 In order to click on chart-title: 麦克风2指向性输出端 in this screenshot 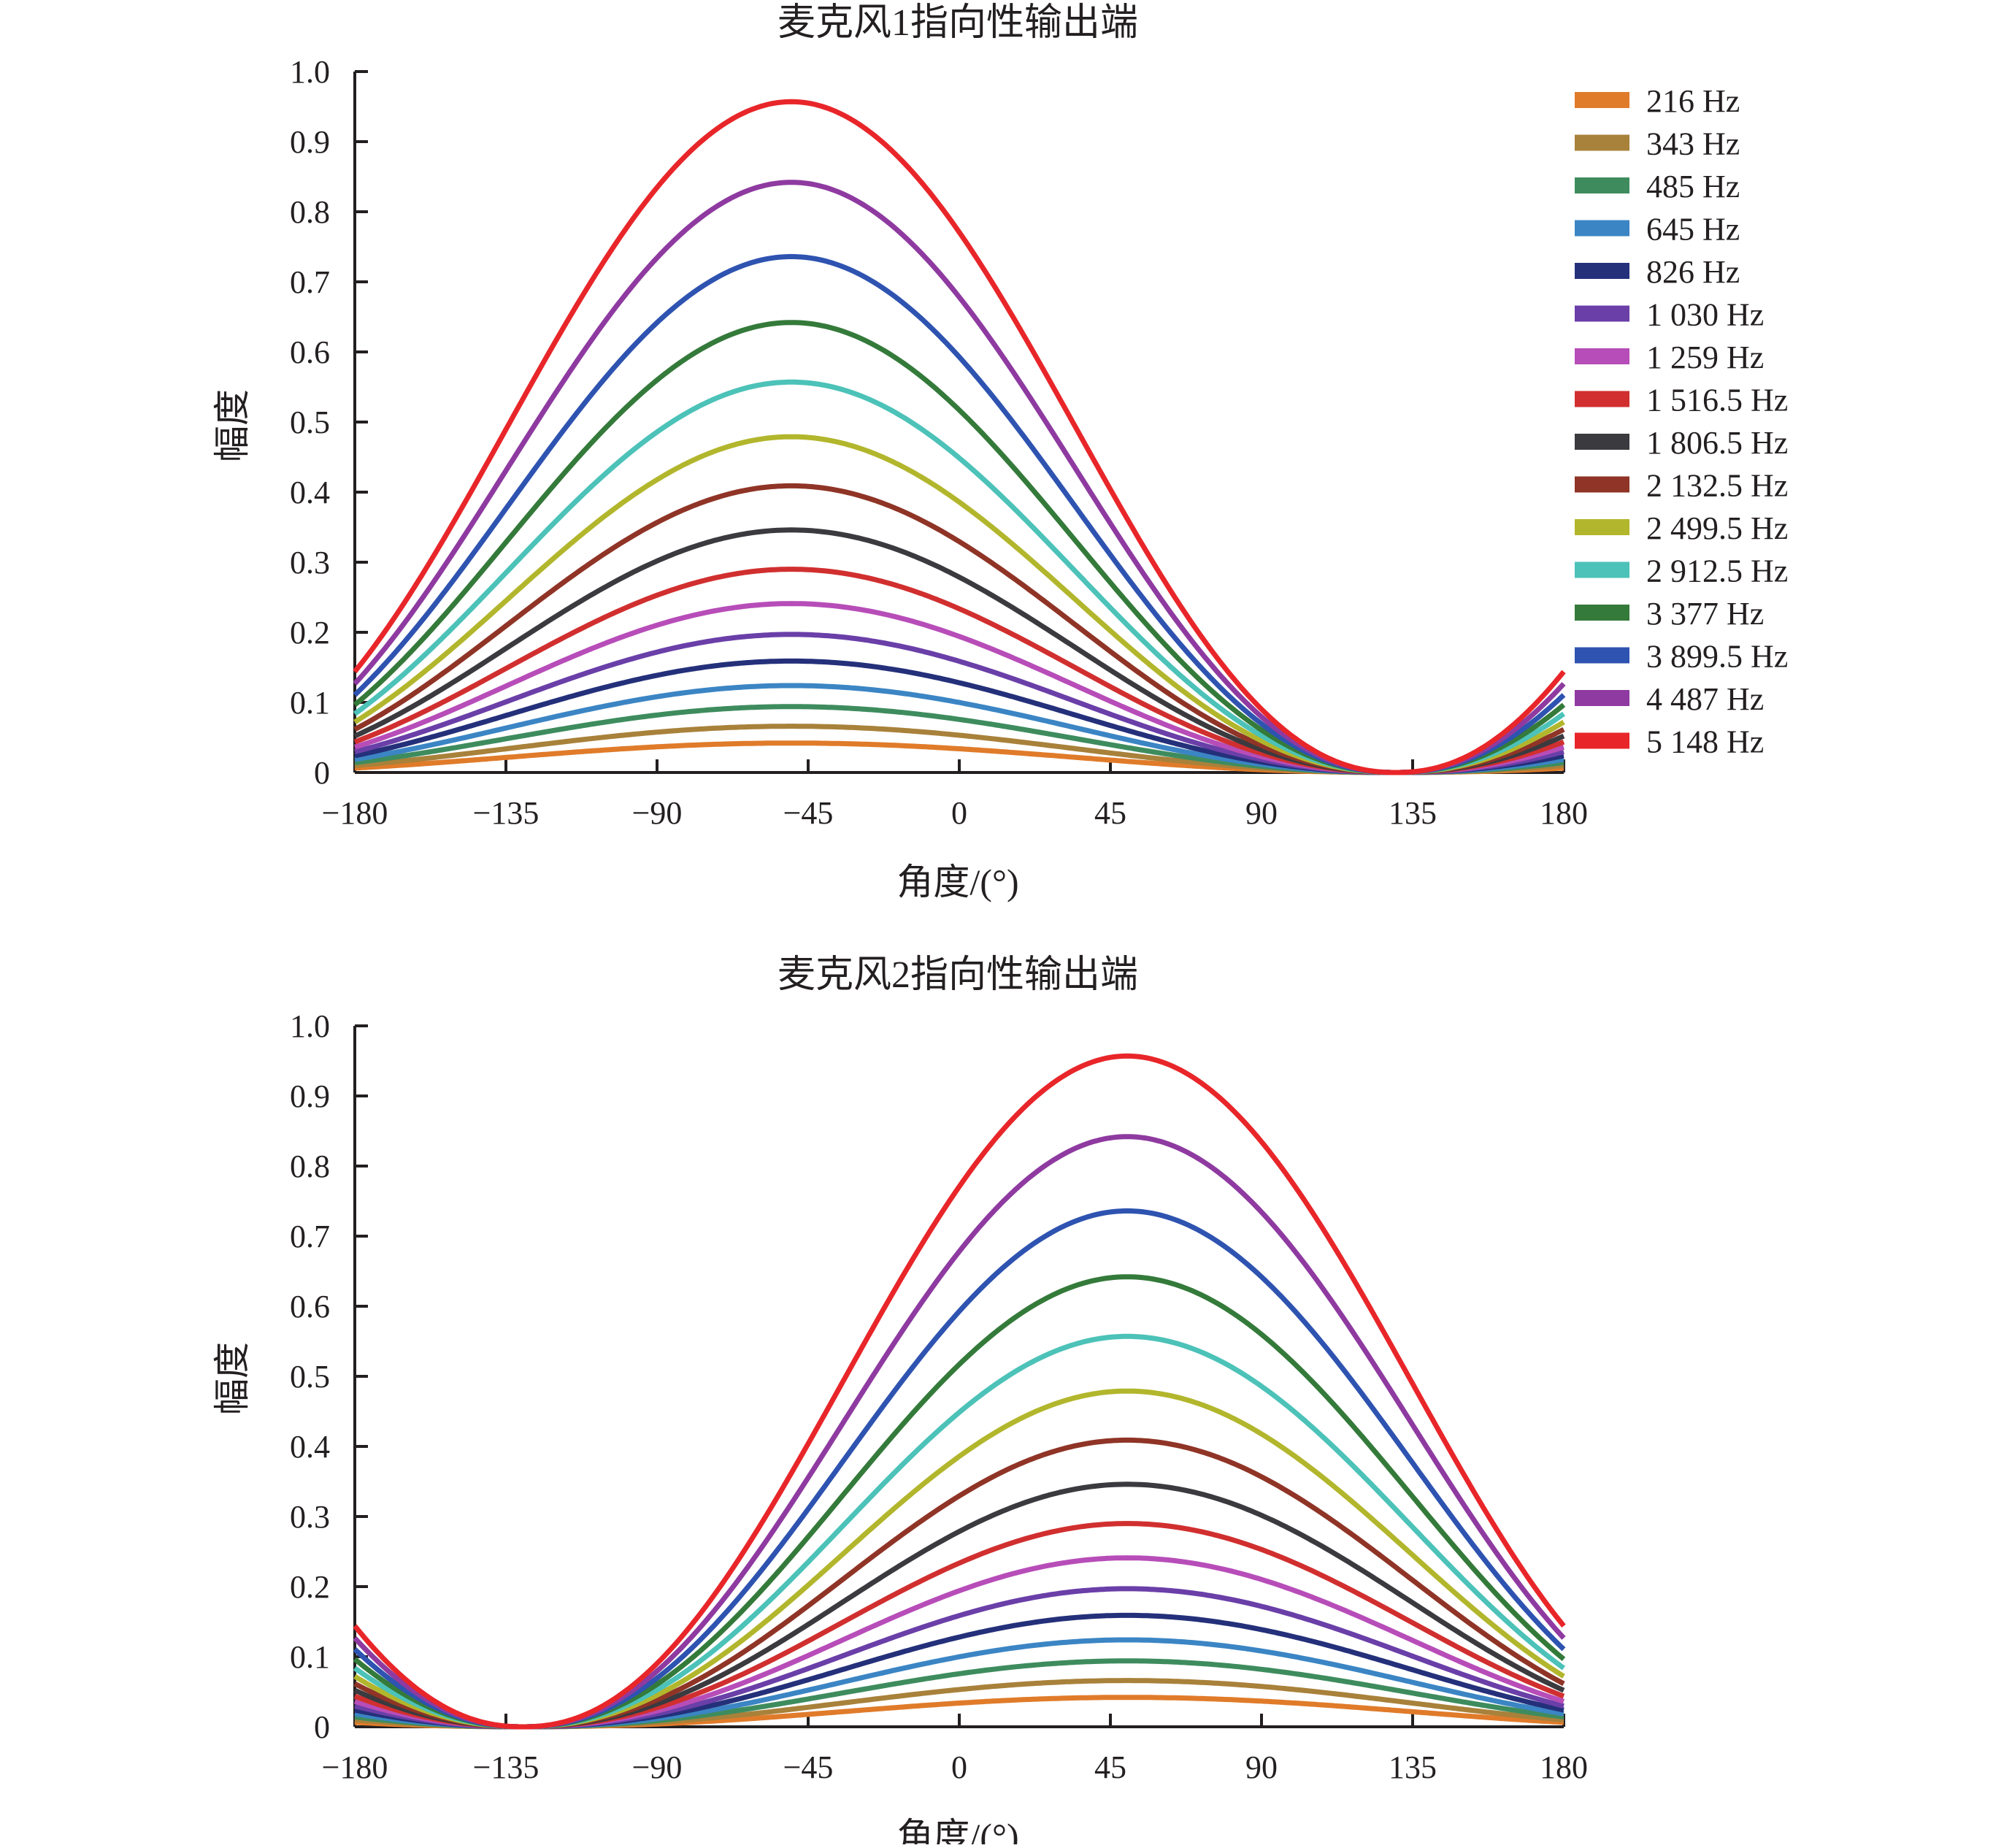, I will do `click(958, 975)`.